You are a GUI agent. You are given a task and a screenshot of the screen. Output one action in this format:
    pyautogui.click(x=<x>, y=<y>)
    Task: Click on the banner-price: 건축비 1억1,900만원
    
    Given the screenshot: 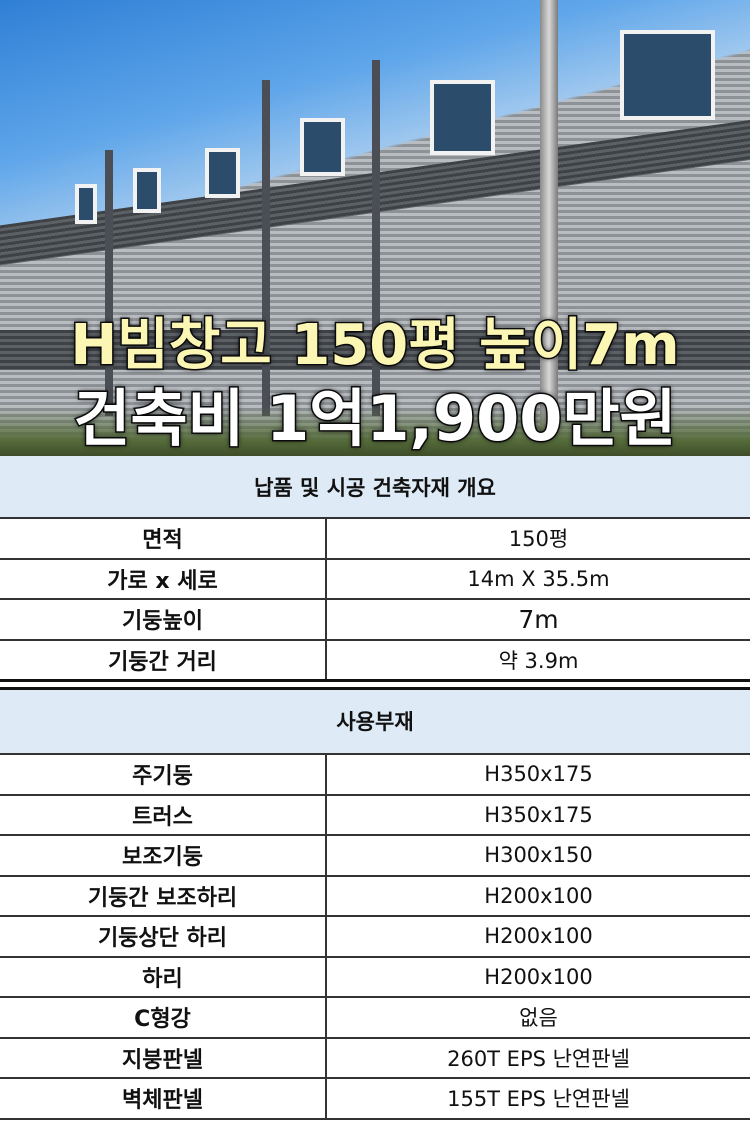 What is the action you would take?
    pyautogui.click(x=375, y=419)
    